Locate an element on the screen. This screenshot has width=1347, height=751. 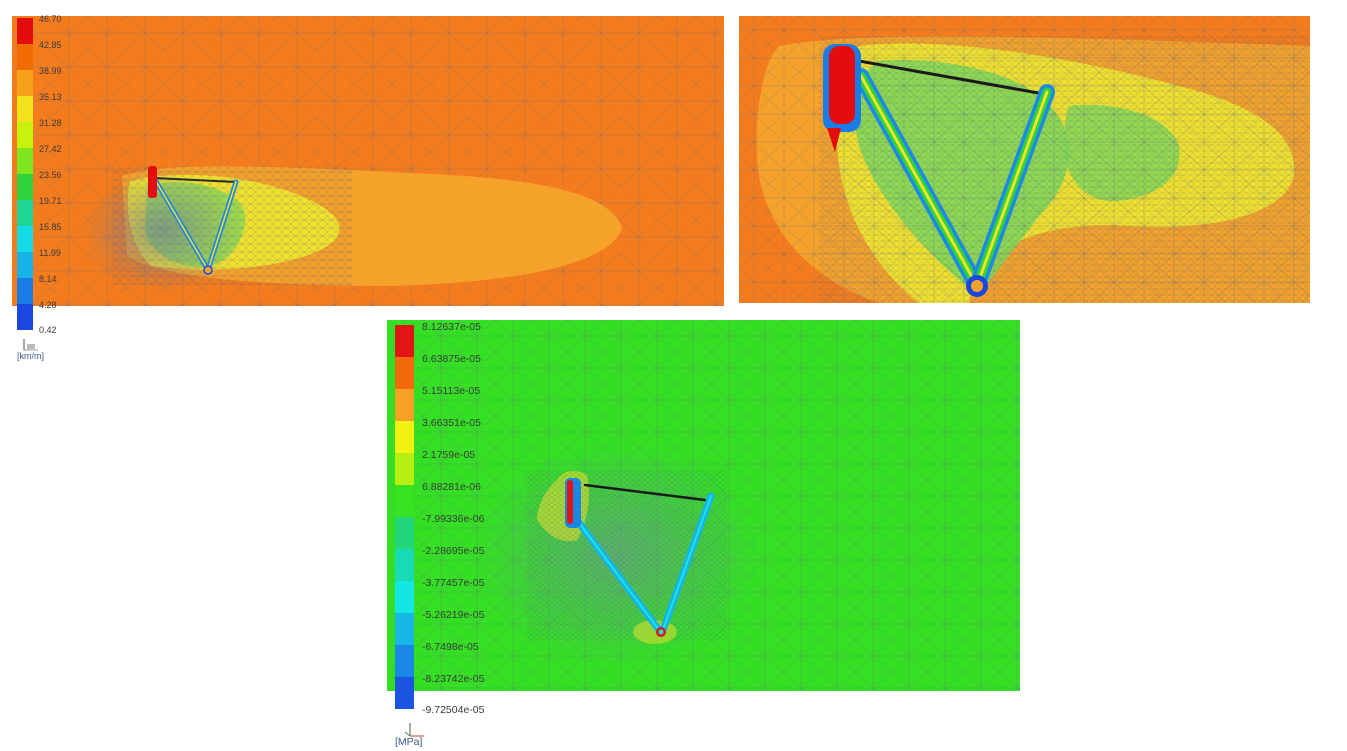
velocity-legend-label: 31.28 is located at coordinates (50, 123).